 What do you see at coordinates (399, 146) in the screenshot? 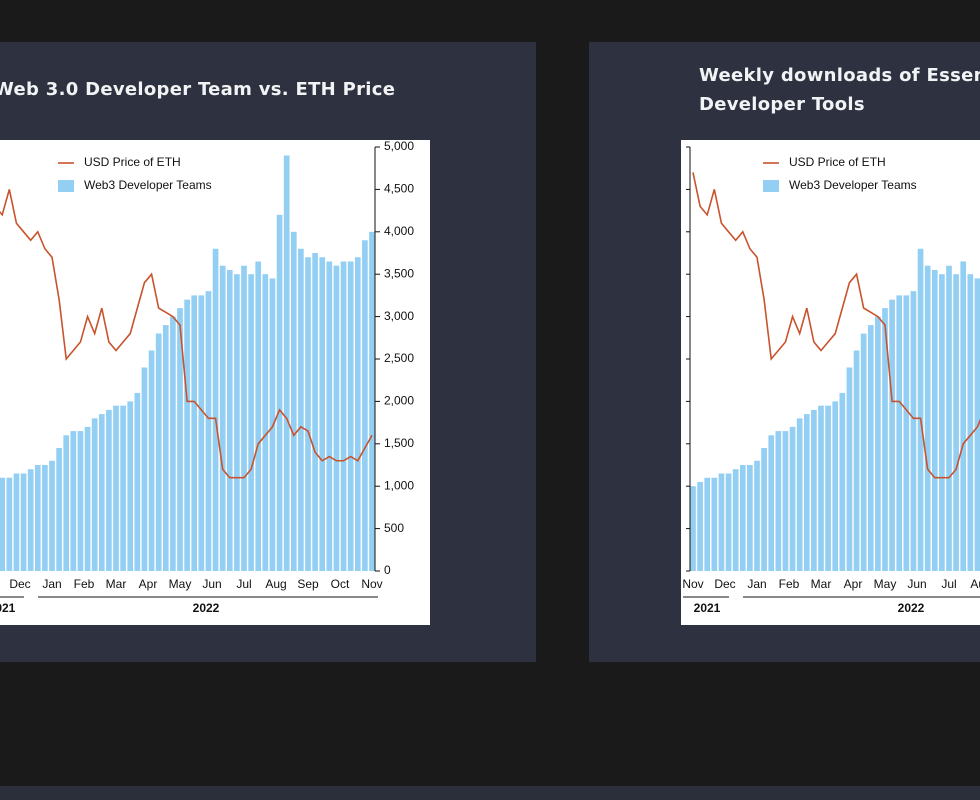
I see `y-tick-label: 5,000` at bounding box center [399, 146].